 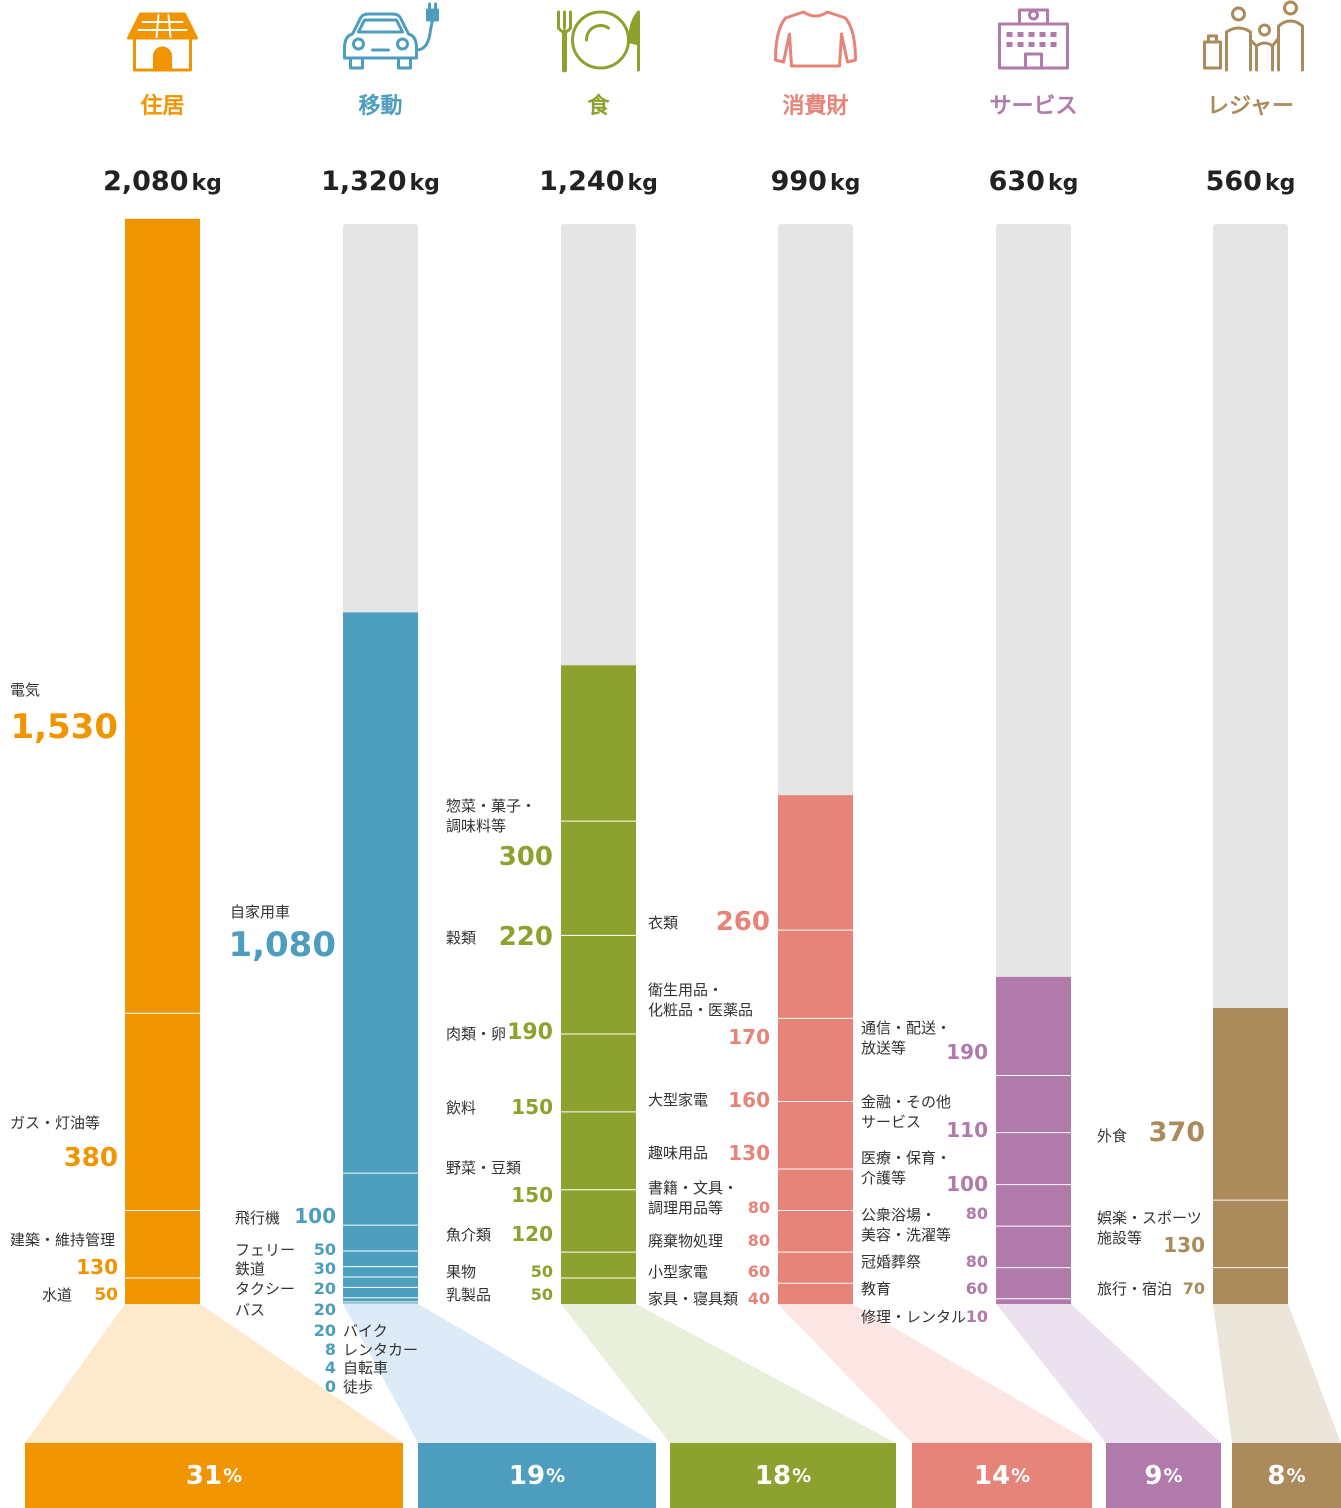 What do you see at coordinates (914, 1317) in the screenshot?
I see `item-label: 修理・レンタル` at bounding box center [914, 1317].